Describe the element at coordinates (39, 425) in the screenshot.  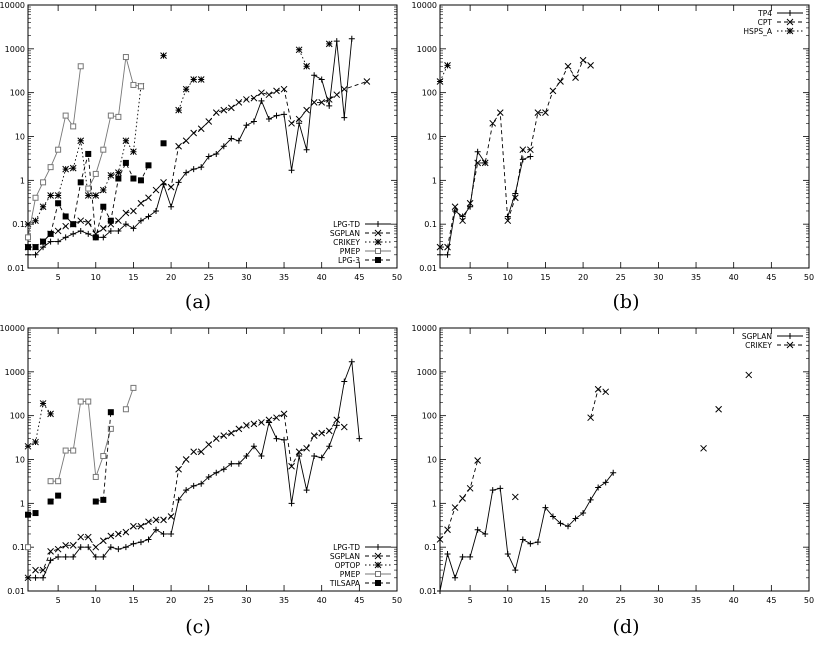
I see `series-optop` at that location.